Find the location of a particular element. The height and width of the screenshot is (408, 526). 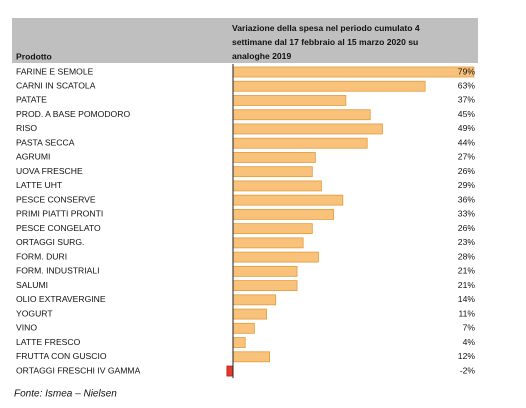

value-label: 27% is located at coordinates (467, 157).